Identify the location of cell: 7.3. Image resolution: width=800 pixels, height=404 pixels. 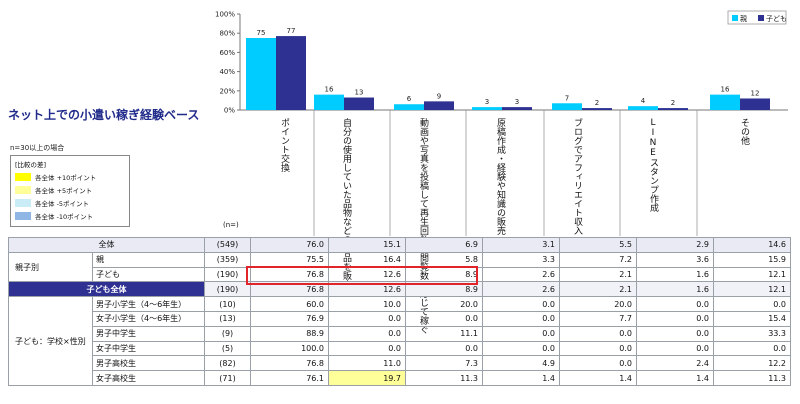
(444, 363).